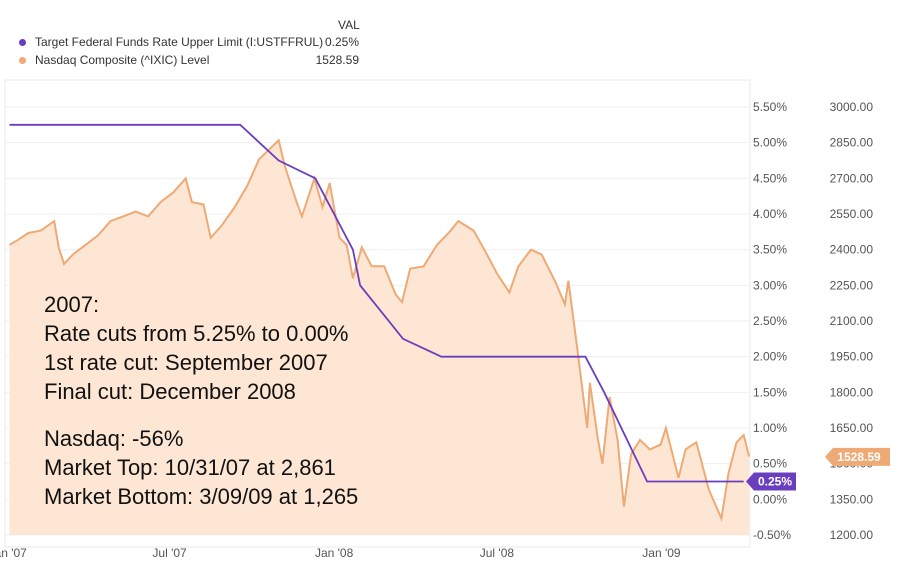  Describe the element at coordinates (13, 553) in the screenshot. I see `x-tick-label: Jan '07` at that location.